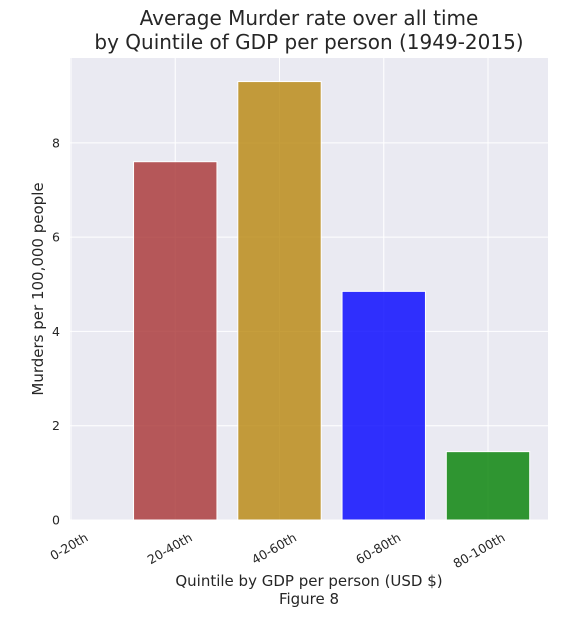 This screenshot has width=565, height=617. What do you see at coordinates (175, 341) in the screenshot?
I see `bar-20-40th` at bounding box center [175, 341].